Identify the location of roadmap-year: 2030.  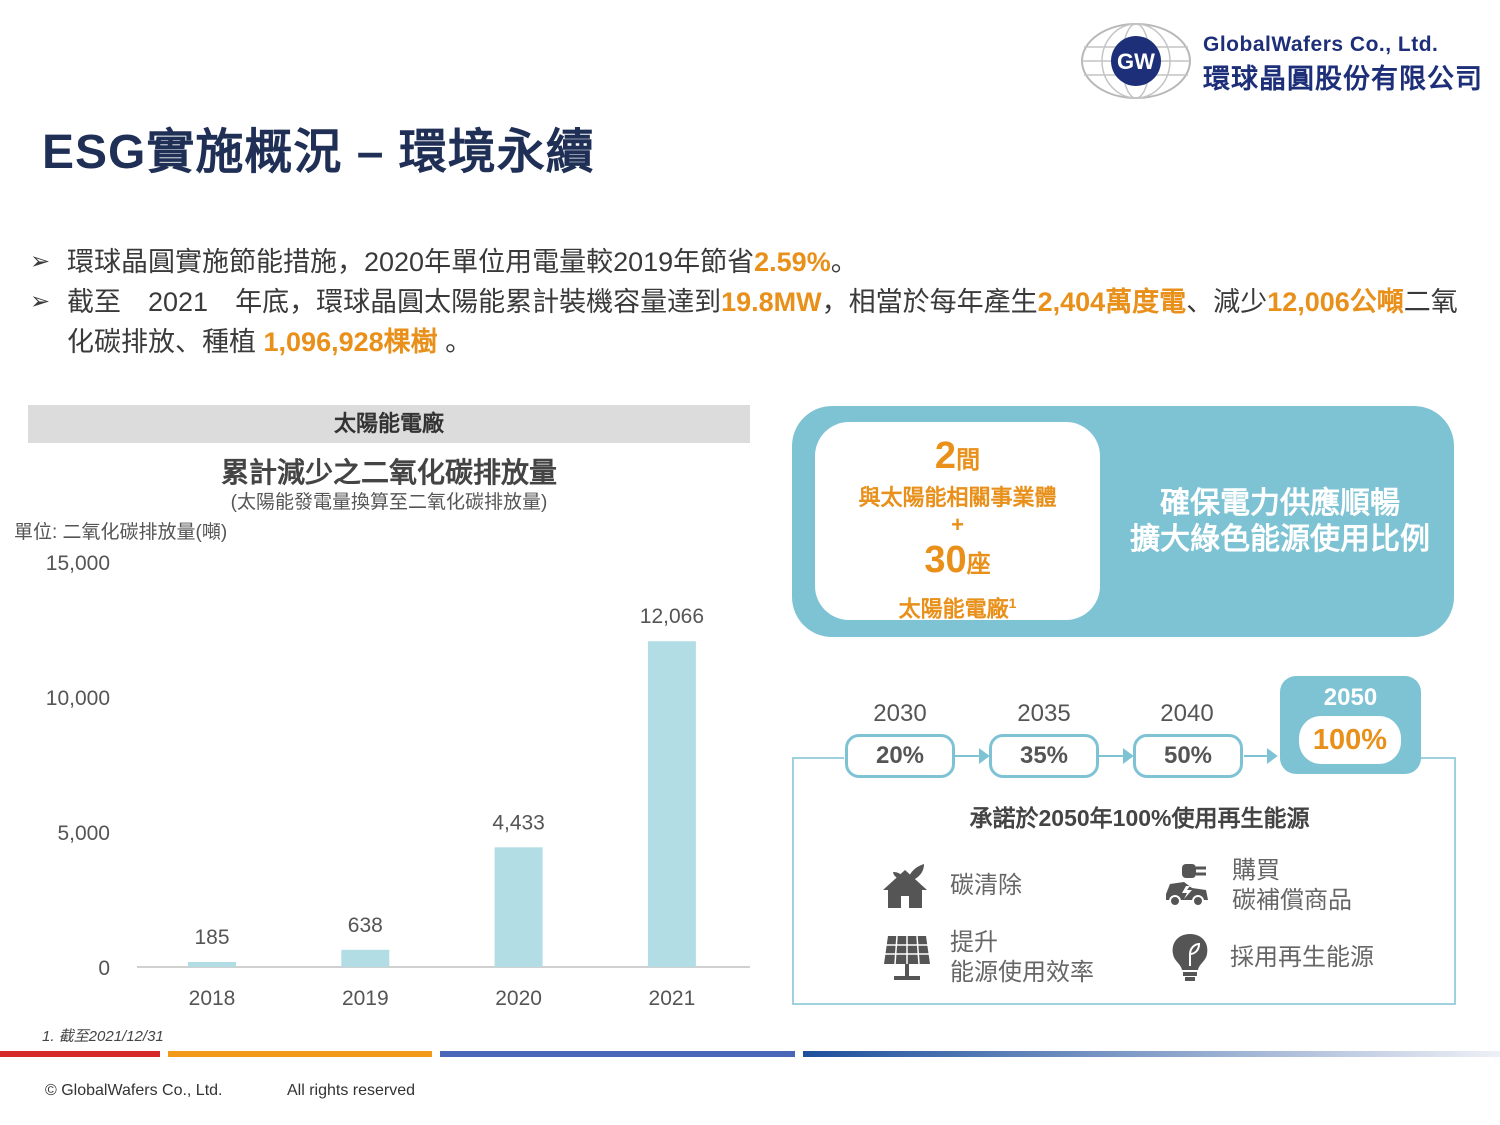
(900, 713).